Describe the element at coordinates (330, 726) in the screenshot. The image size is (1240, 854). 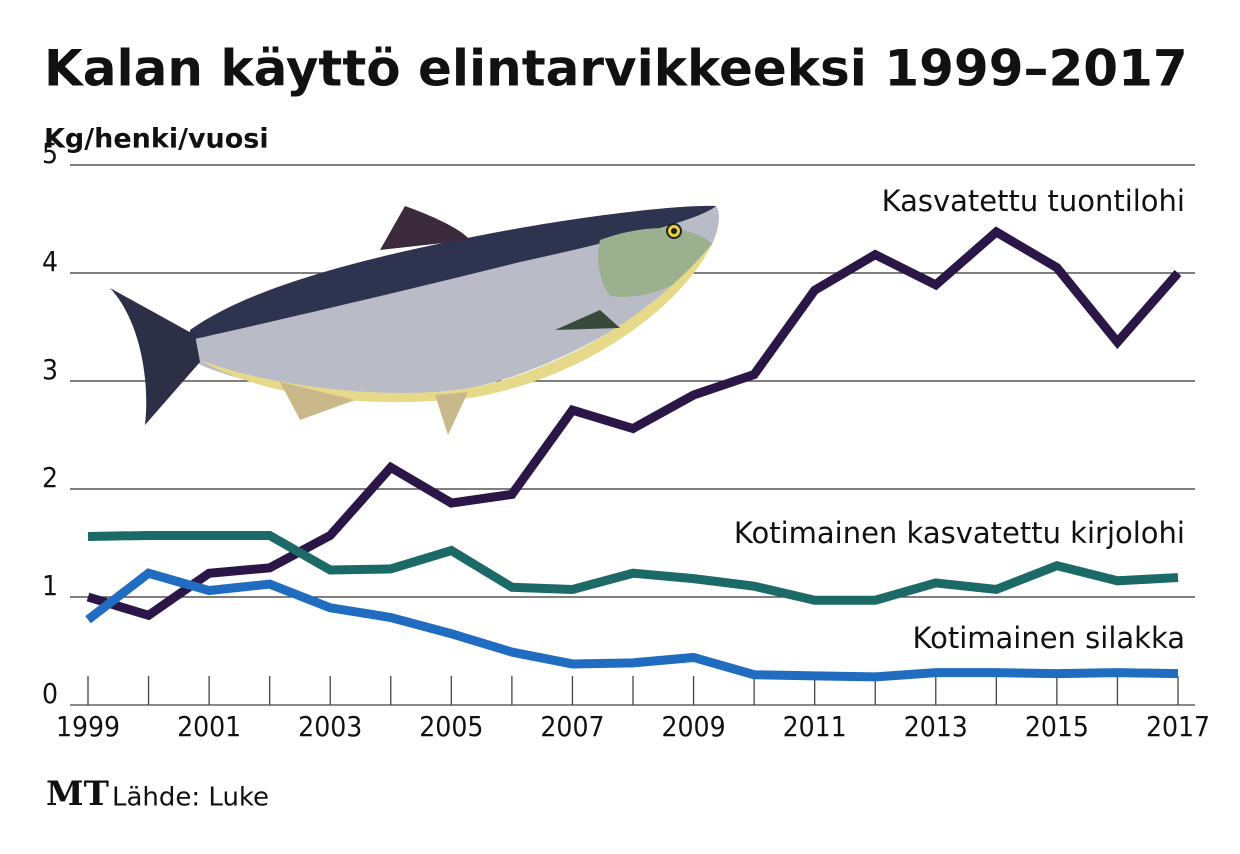
I see `x-tick-label: 2003` at that location.